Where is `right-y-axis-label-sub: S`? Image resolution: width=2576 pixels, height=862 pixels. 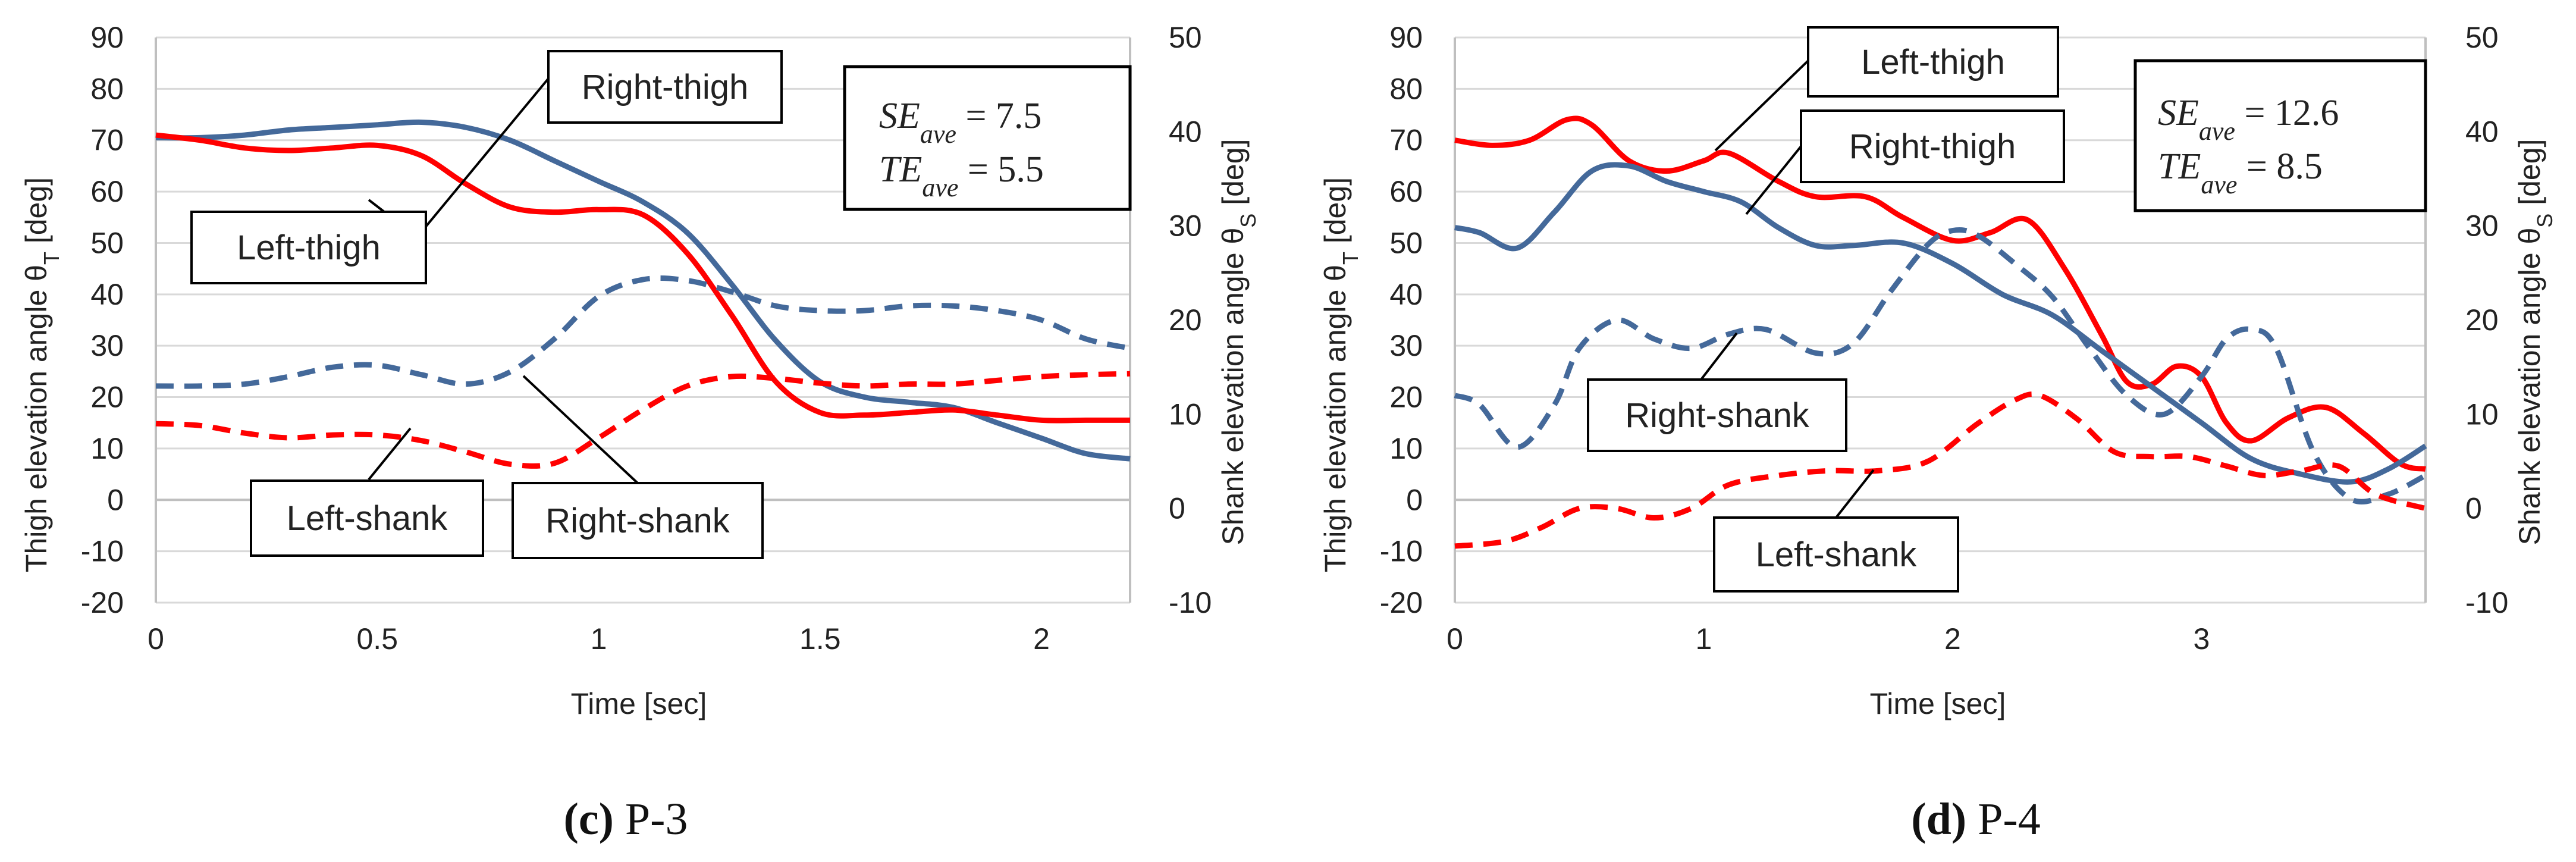
right-y-axis-label-sub: S is located at coordinates (2545, 221).